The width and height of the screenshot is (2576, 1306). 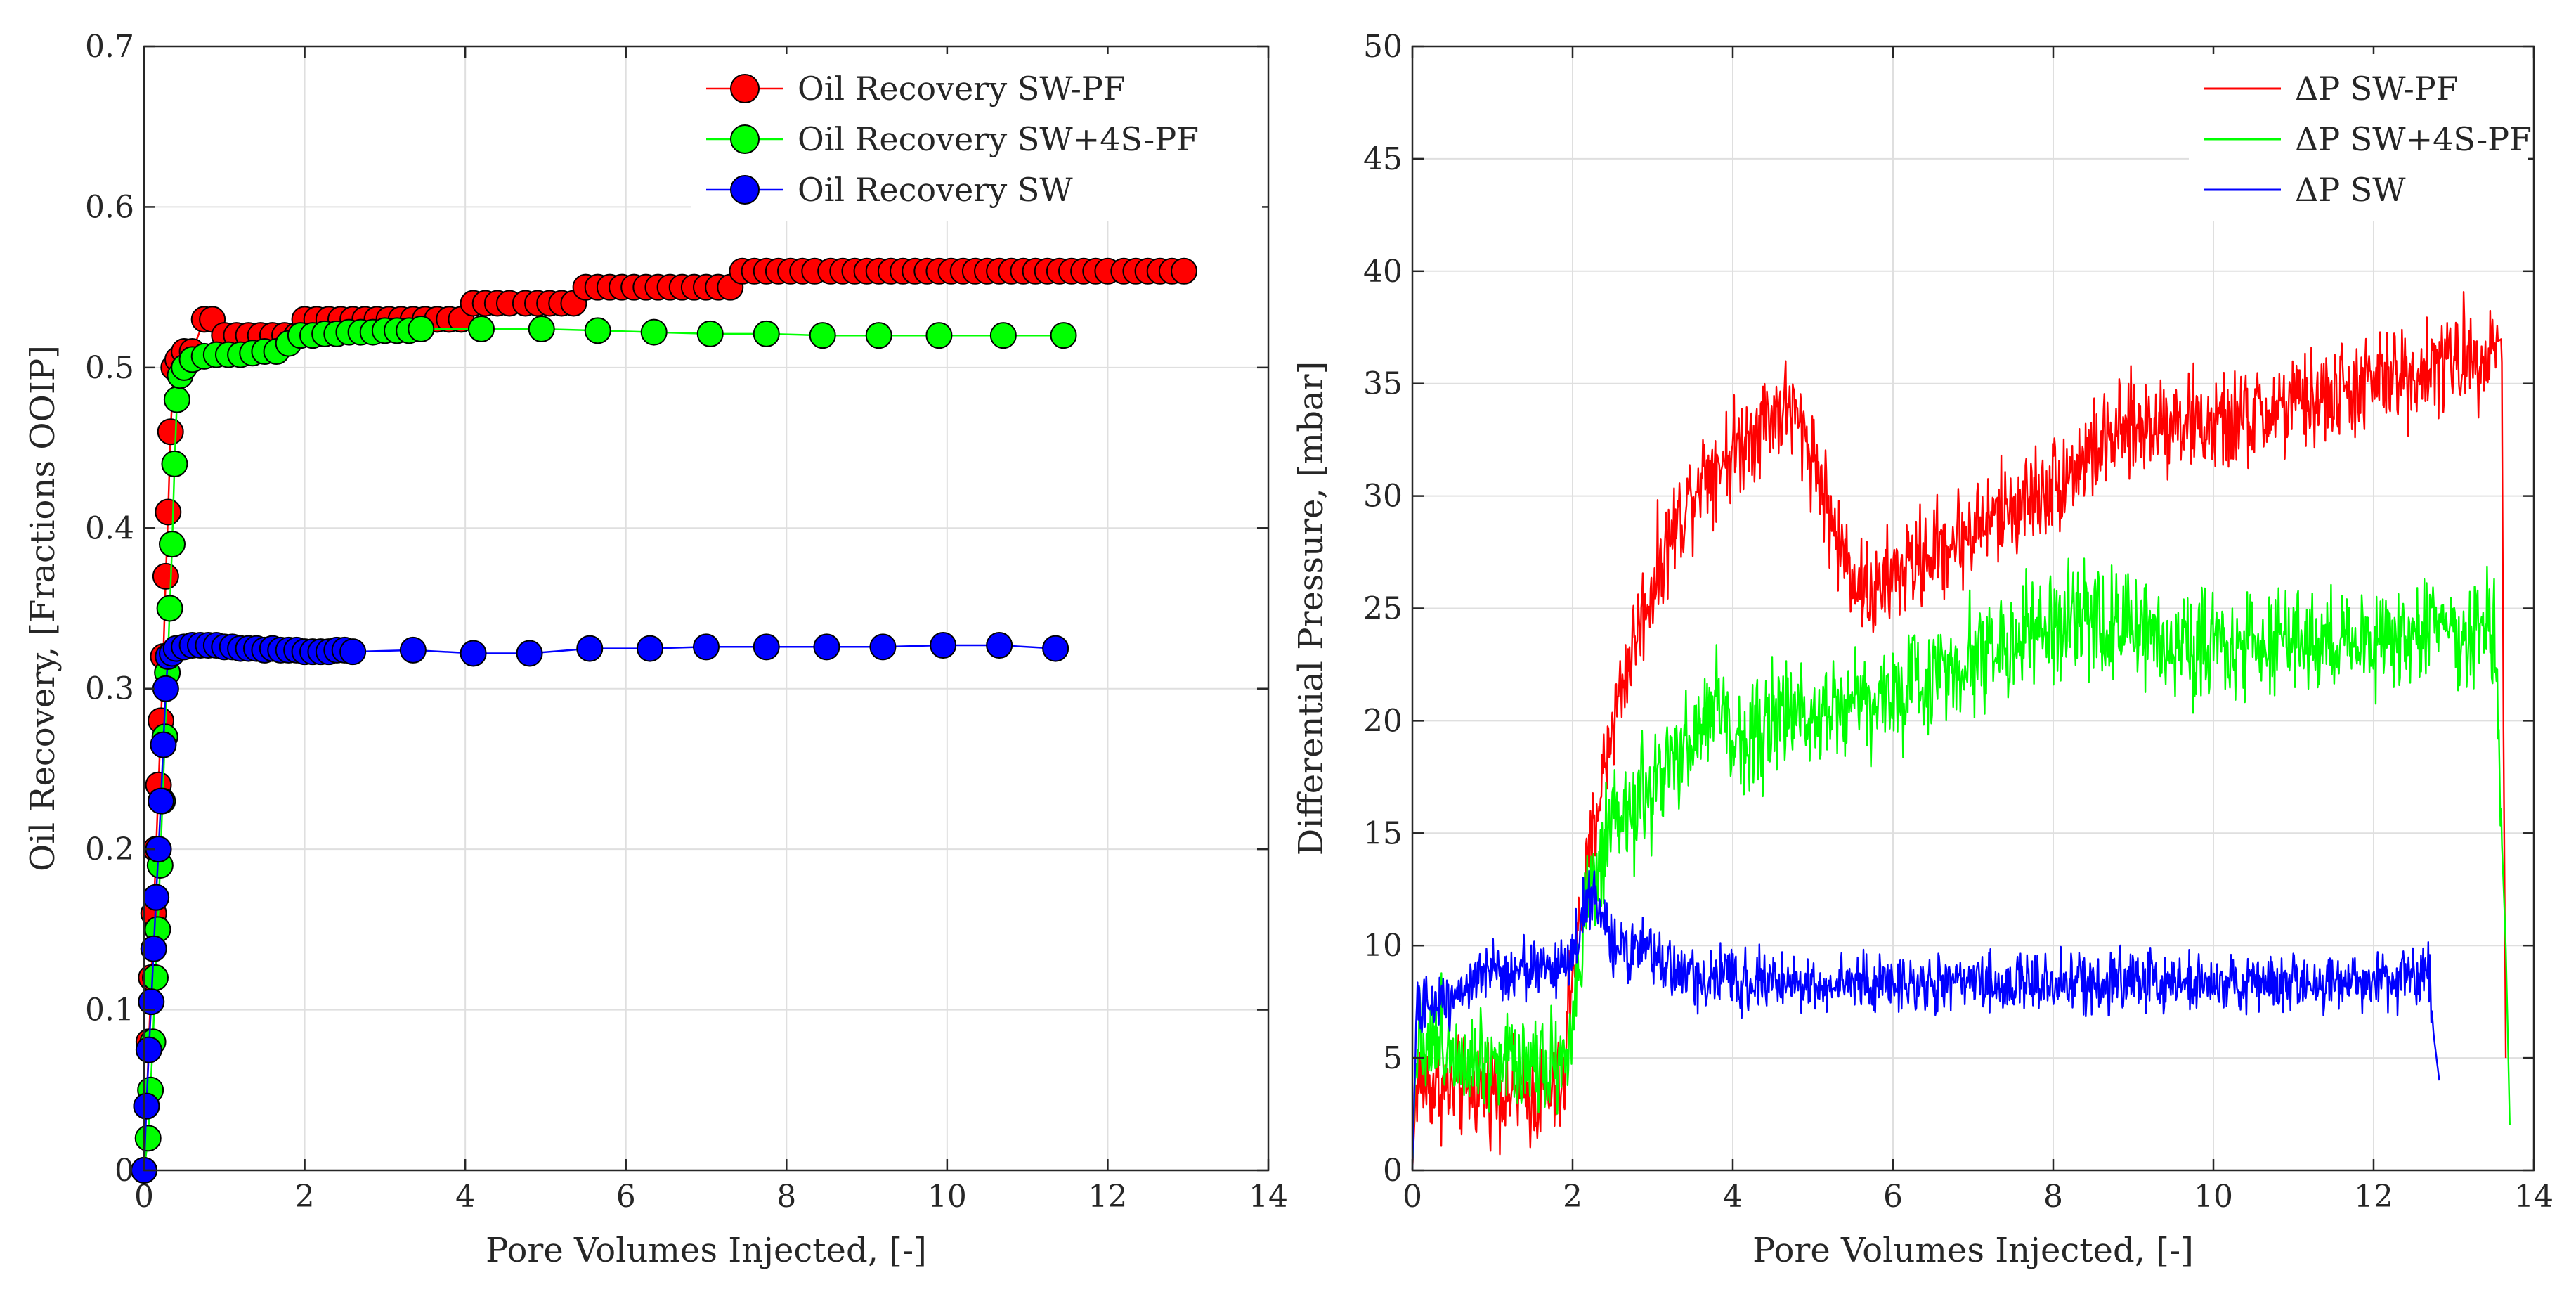 I want to click on legend-box, so click(x=2358, y=137).